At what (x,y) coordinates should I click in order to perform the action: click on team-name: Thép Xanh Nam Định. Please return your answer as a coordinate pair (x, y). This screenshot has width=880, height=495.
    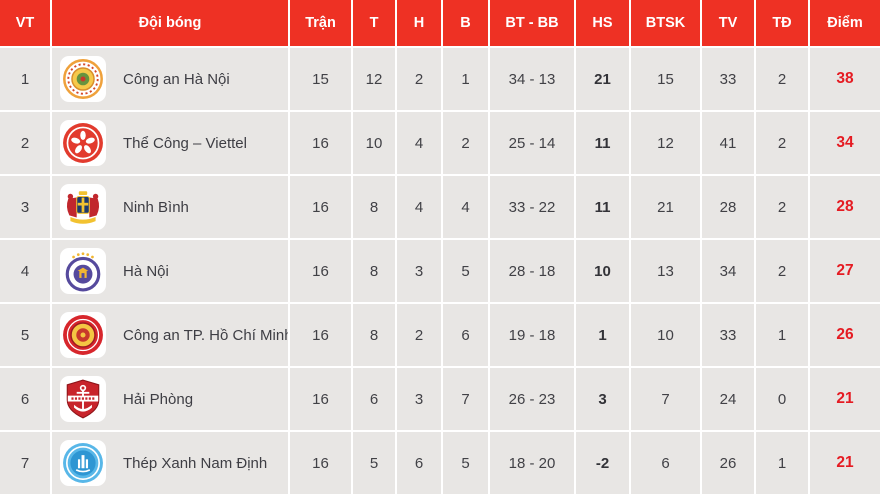
    Looking at the image, I should click on (195, 463).